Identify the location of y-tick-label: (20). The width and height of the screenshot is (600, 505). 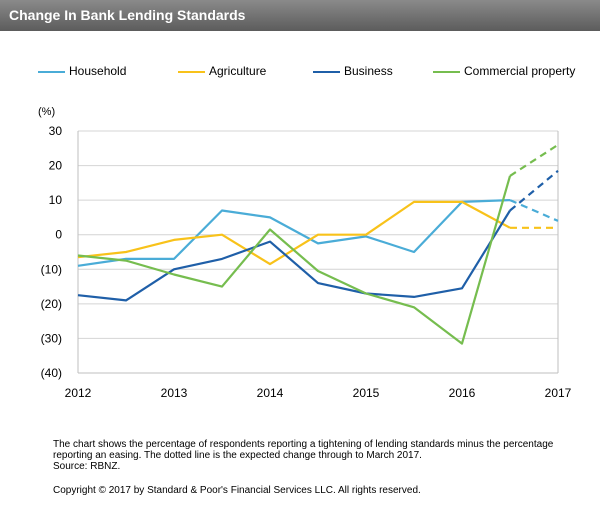
(51, 304).